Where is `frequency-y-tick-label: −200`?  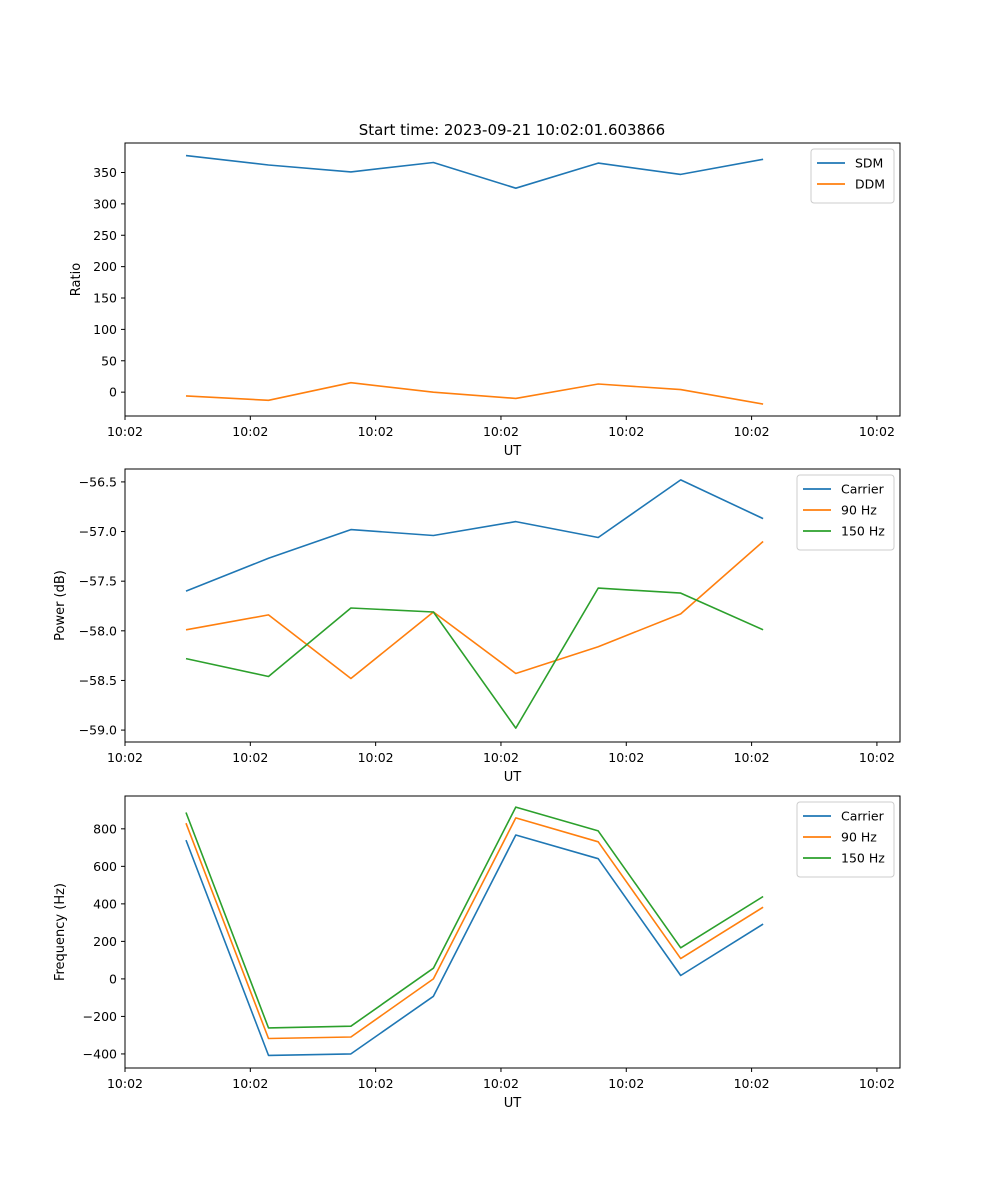 frequency-y-tick-label: −200 is located at coordinates (100, 1016).